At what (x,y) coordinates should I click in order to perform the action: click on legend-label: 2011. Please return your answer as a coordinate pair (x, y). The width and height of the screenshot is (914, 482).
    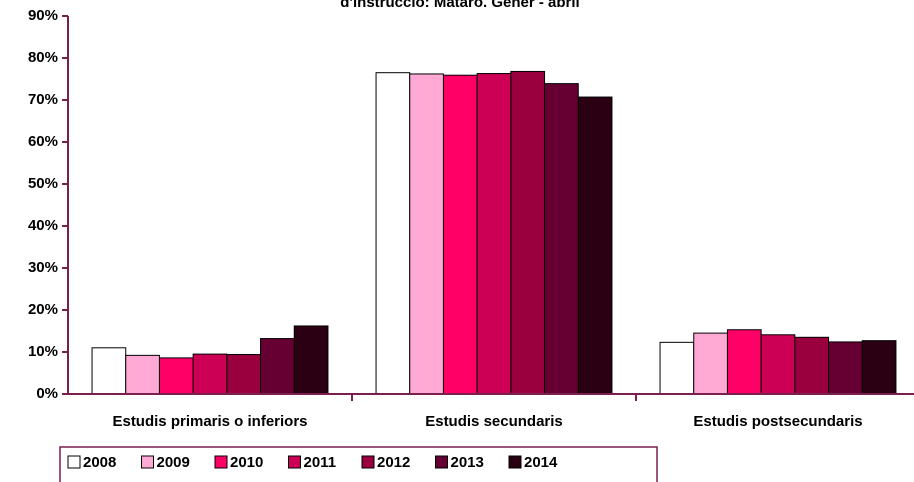
    Looking at the image, I should click on (320, 462).